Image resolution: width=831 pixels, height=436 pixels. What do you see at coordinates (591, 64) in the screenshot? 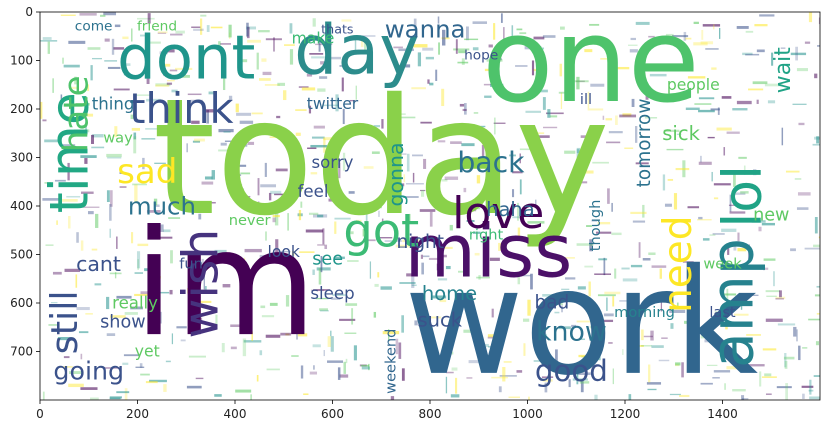
I see `word-one: one` at bounding box center [591, 64].